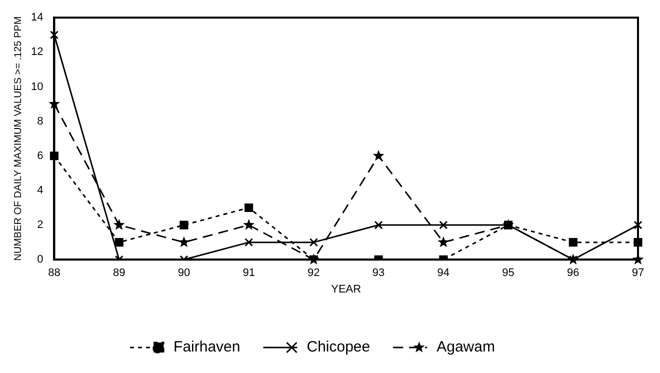 The image size is (660, 373). Describe the element at coordinates (37, 52) in the screenshot. I see `y-tick-label: 12` at that location.